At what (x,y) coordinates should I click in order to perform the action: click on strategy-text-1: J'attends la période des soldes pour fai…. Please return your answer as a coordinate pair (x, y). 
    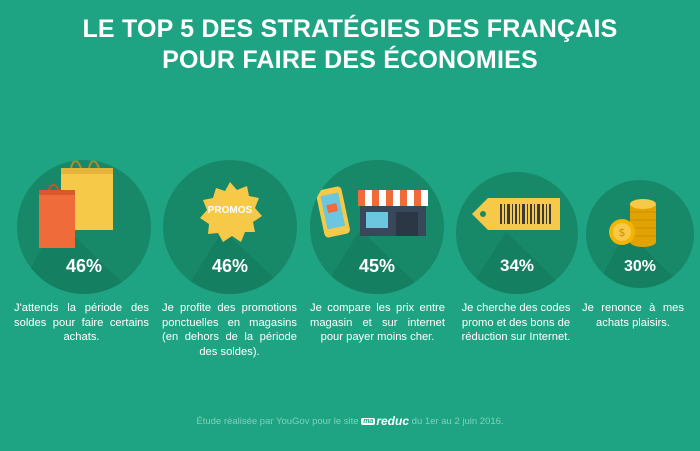
    Looking at the image, I should click on (81, 322).